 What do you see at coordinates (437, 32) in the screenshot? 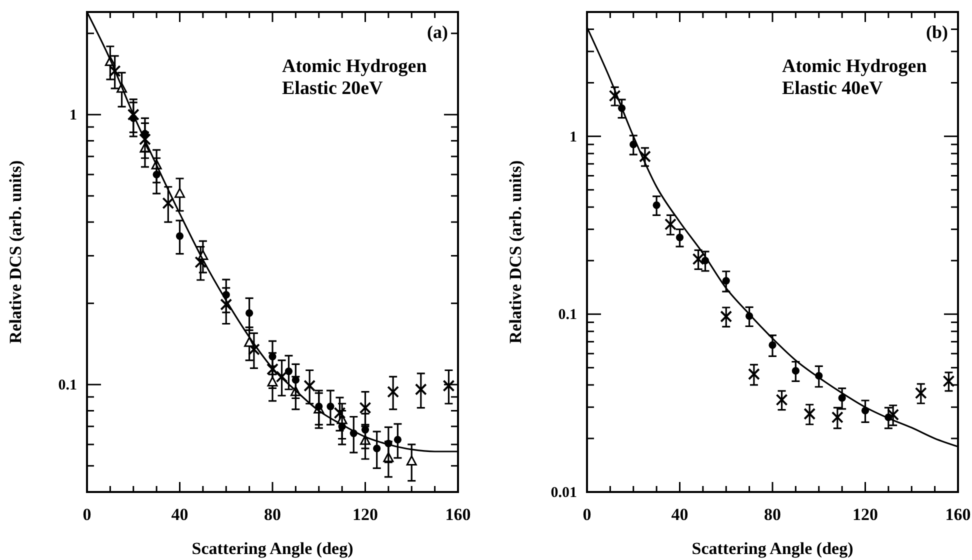
I see `text: (a)` at bounding box center [437, 32].